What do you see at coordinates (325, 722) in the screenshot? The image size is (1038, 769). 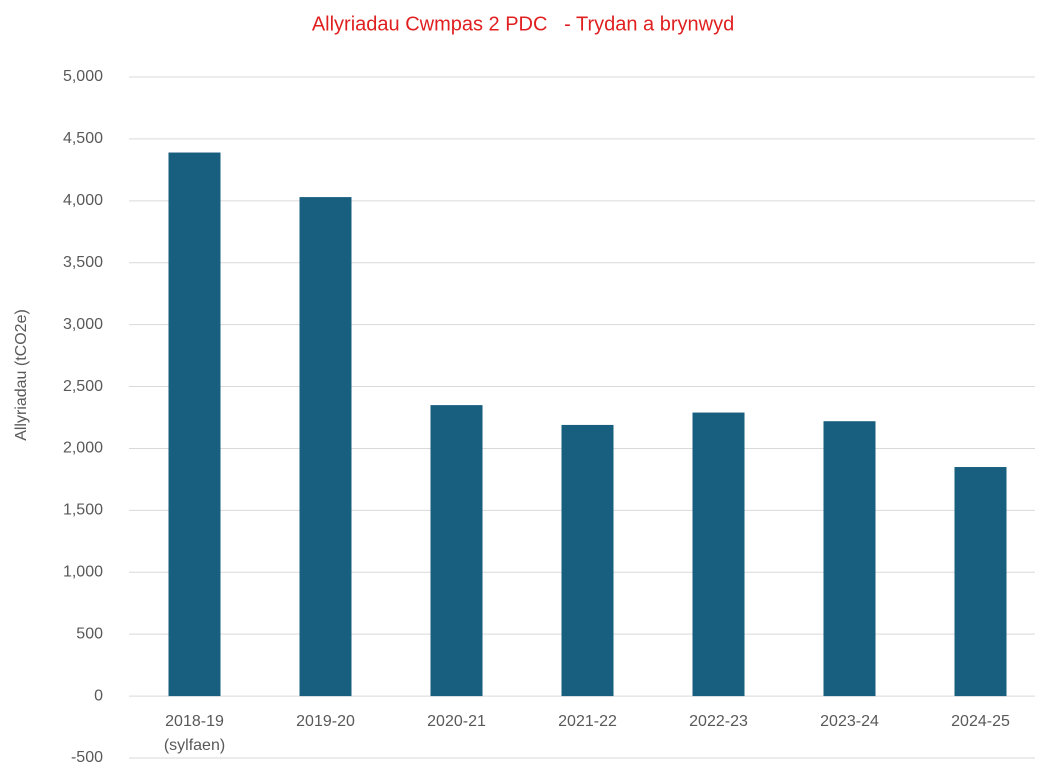 I see `x-tick-label: 2019-20` at bounding box center [325, 722].